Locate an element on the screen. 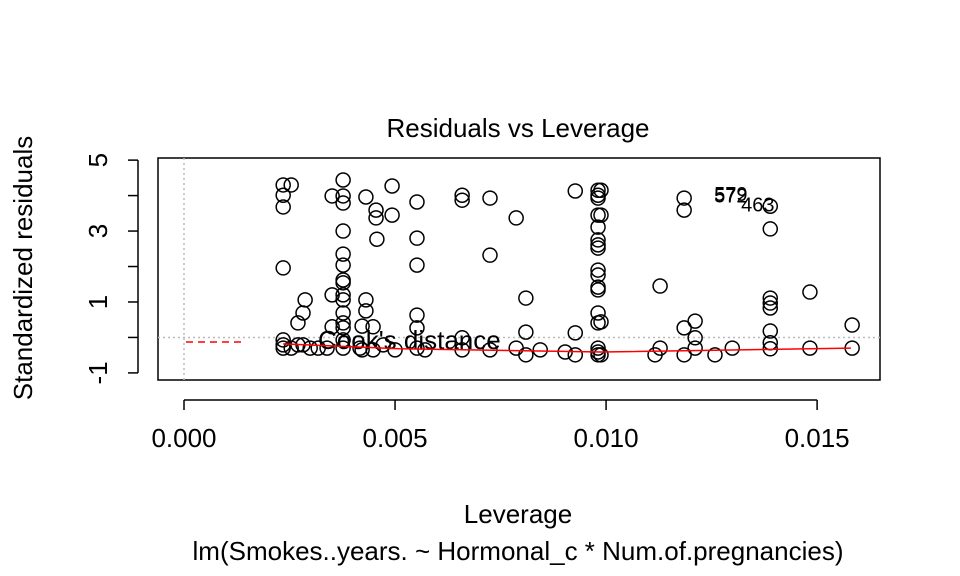  x-tick-label: 0.010 is located at coordinates (606, 438).